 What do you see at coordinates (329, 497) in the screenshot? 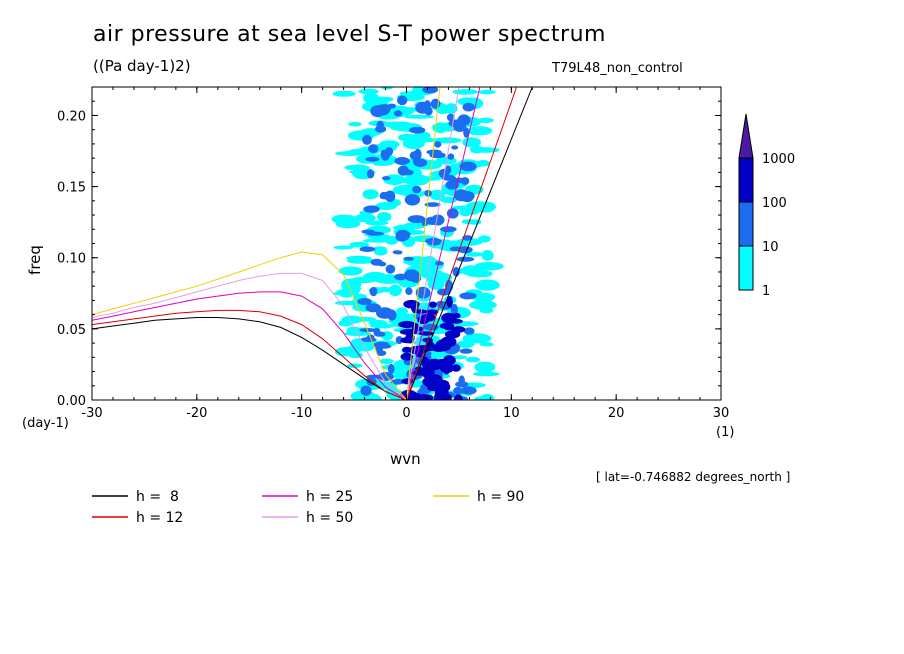
I see `legend-label: h = 25` at bounding box center [329, 497].